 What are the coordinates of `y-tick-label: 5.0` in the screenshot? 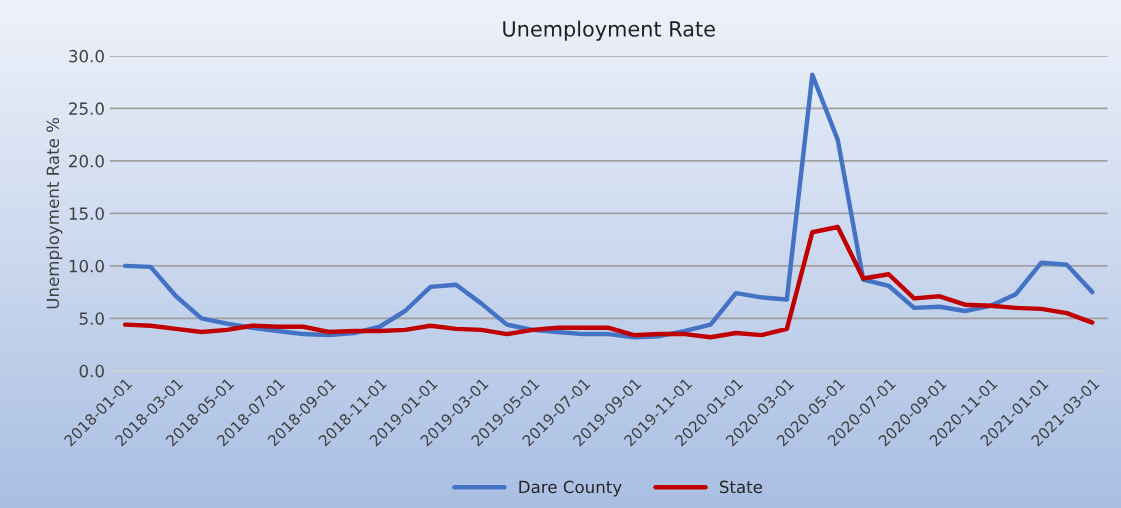 It's located at (91, 318).